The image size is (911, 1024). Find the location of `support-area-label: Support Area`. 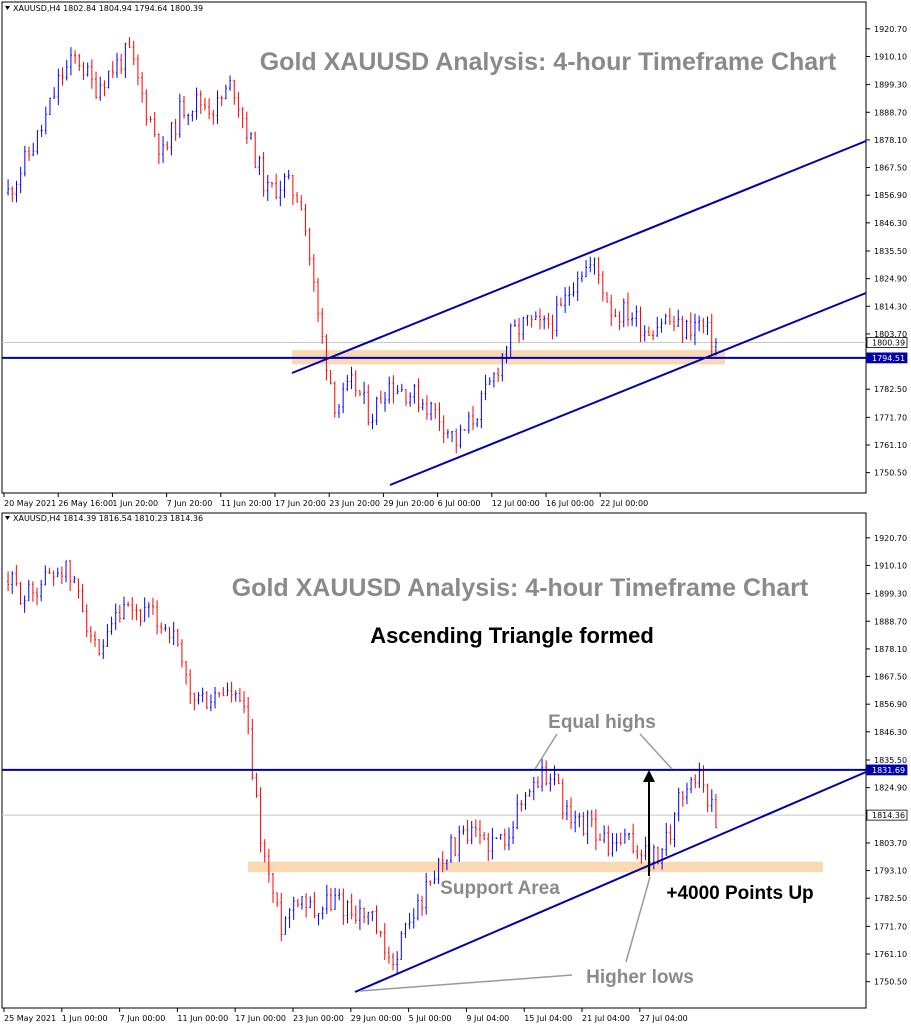

support-area-label: Support Area is located at coordinates (500, 888).